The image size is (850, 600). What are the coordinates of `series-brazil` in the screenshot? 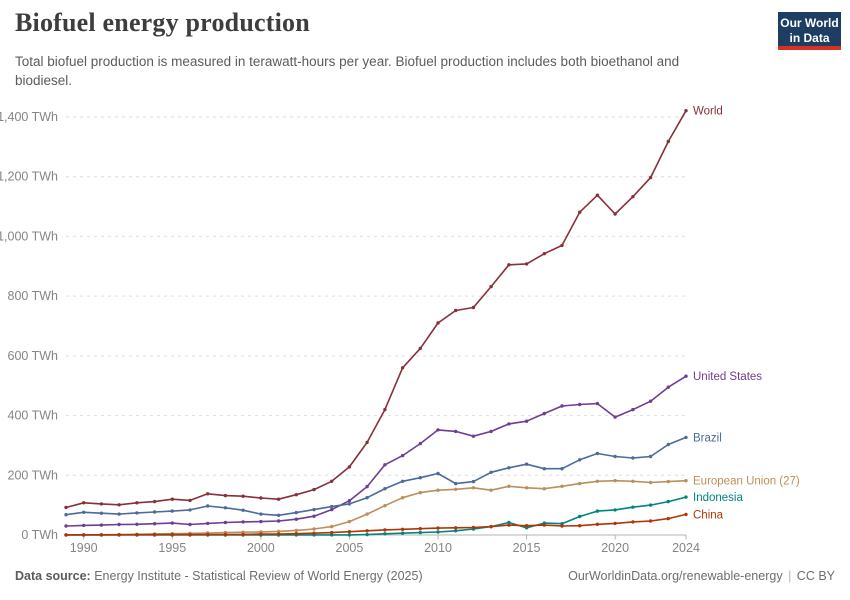 It's located at (376, 476).